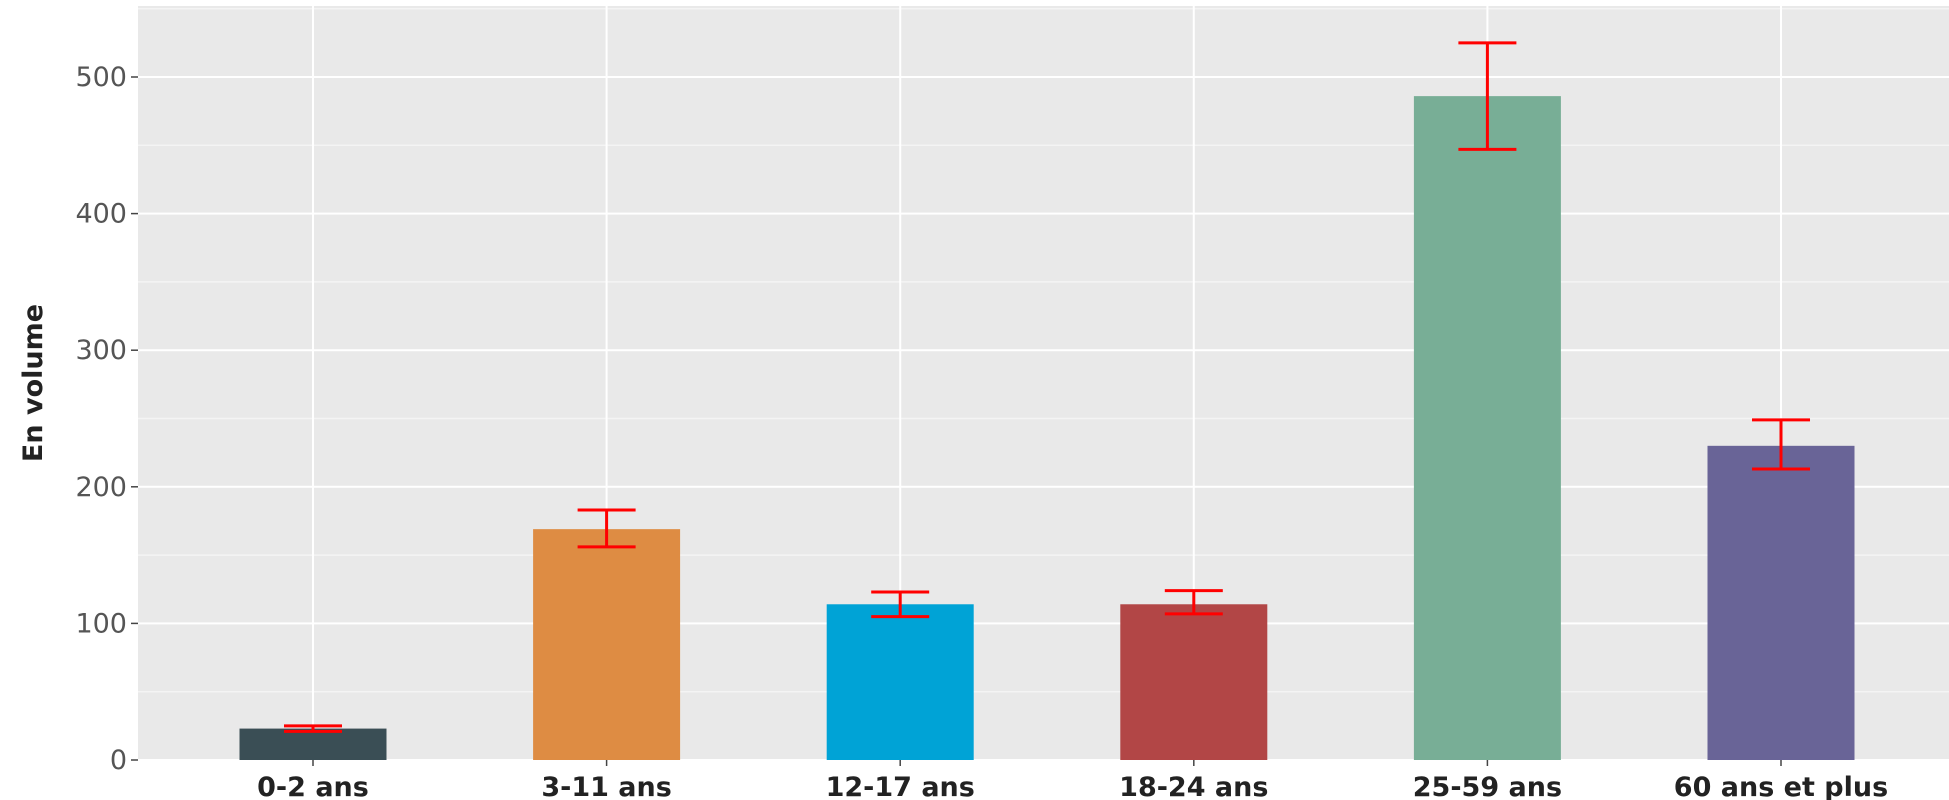 This screenshot has width=1949, height=800. I want to click on x-tick-label: 3-11 ans, so click(606, 786).